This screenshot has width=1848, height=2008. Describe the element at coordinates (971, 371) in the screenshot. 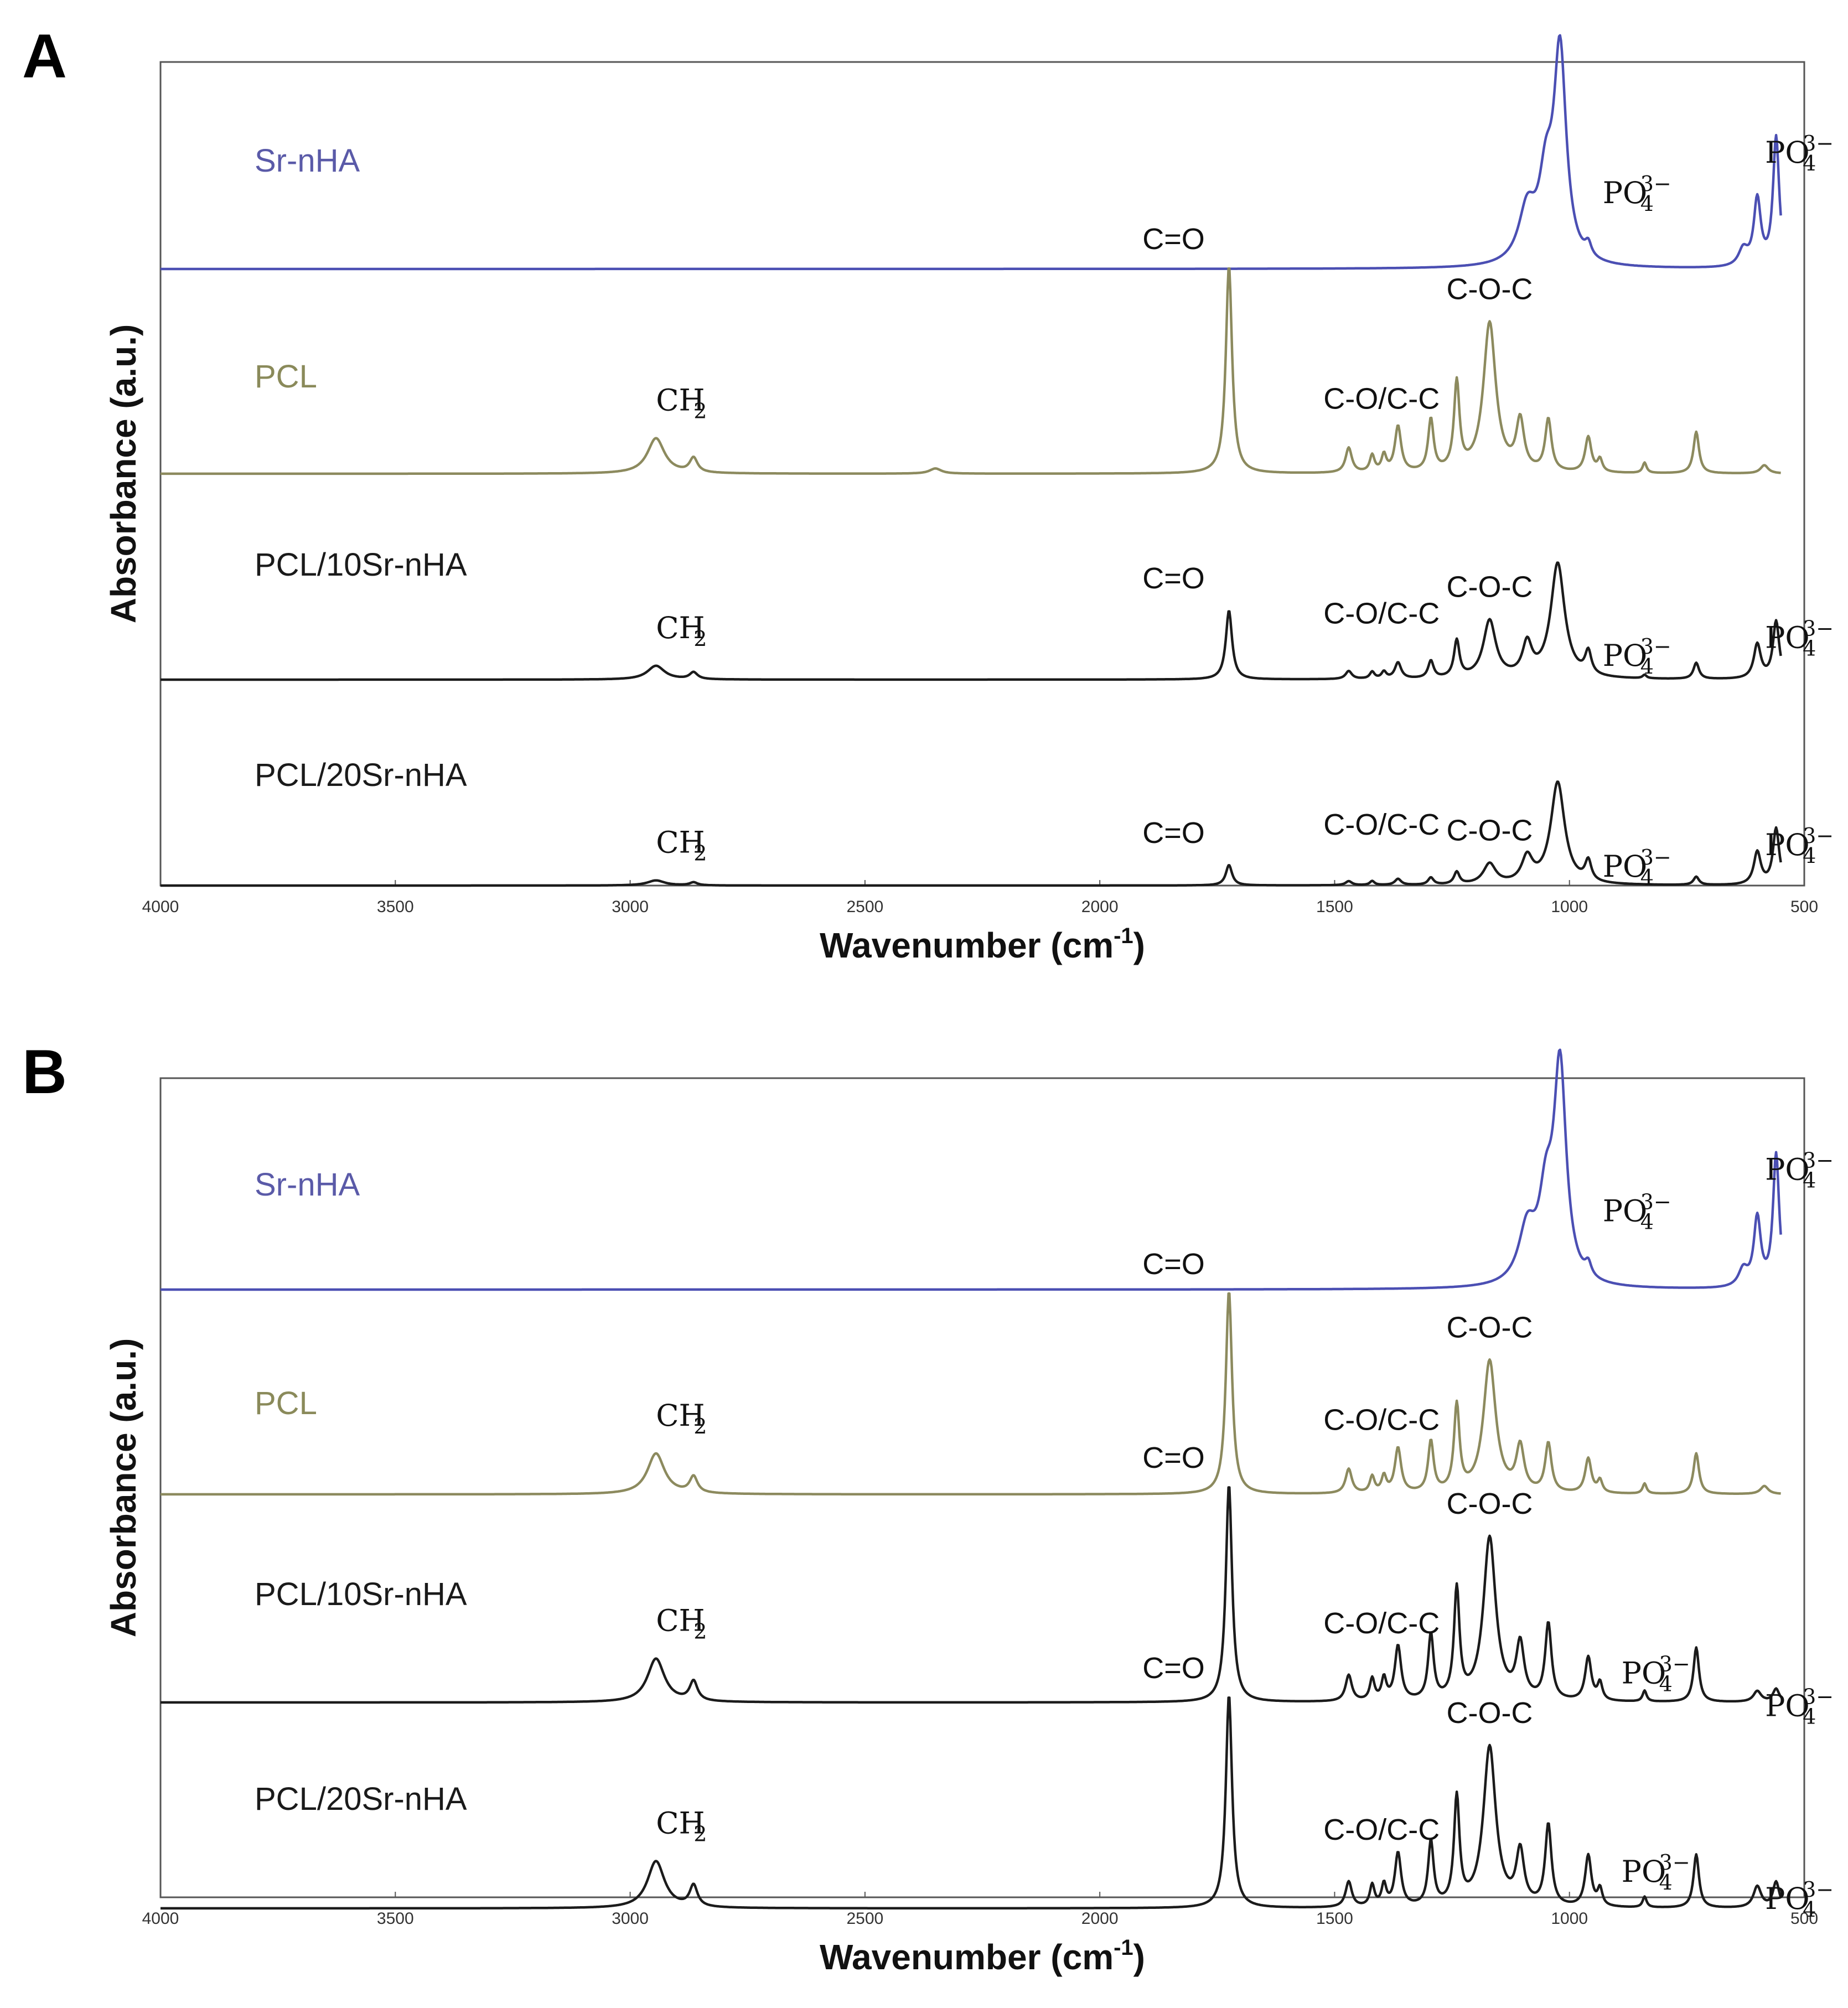

I see `series-line-pcl` at that location.